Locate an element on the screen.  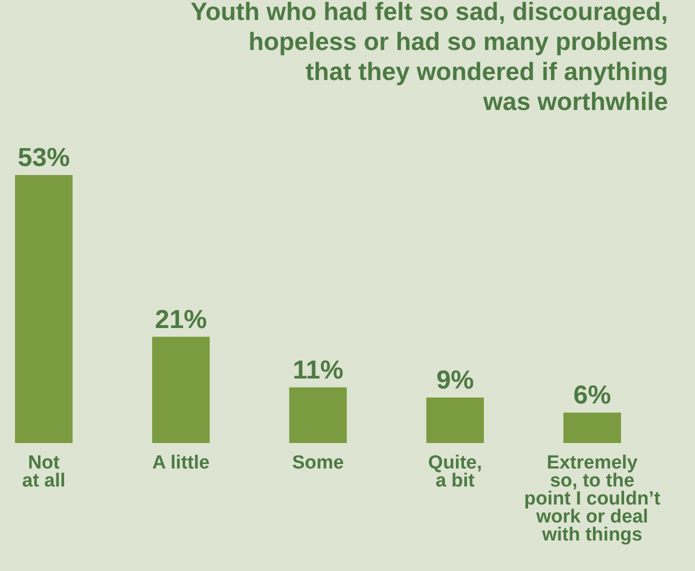
x-tick-label: A little is located at coordinates (181, 463).